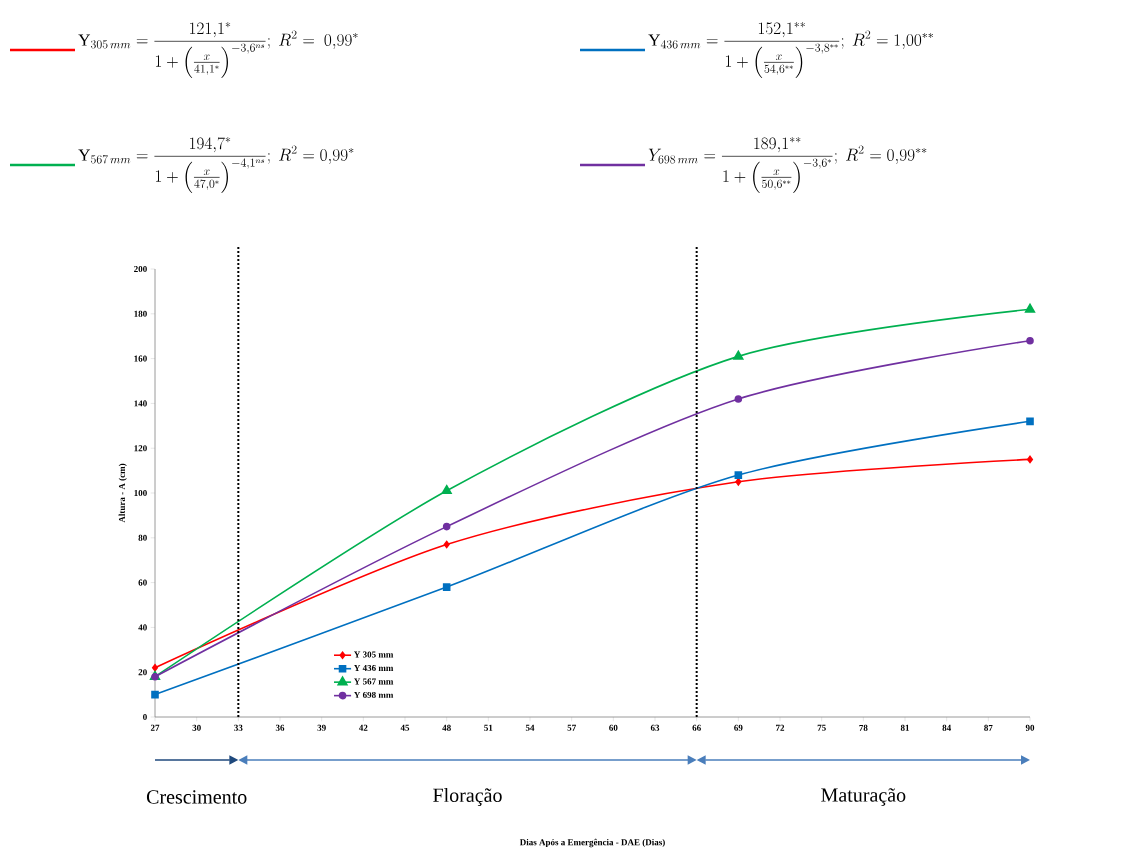 This screenshot has height=851, width=1134. Describe the element at coordinates (530, 728) in the screenshot. I see `x-tick-label: 54` at that location.